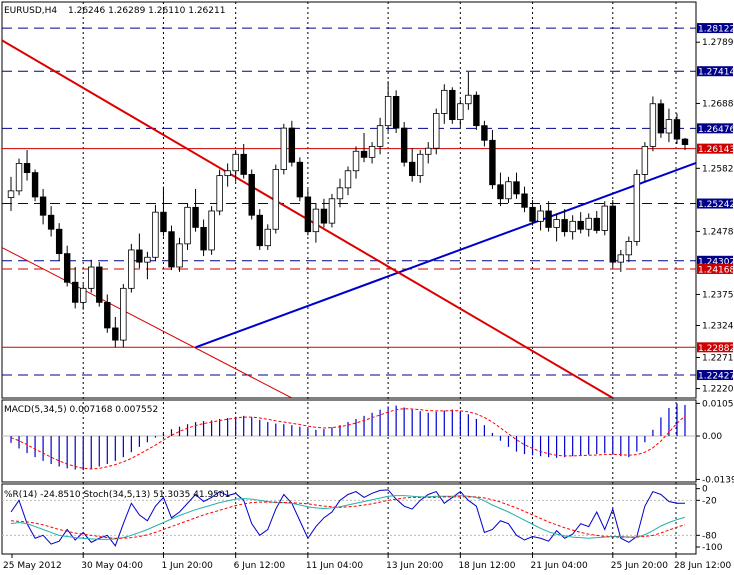 This screenshot has width=734, height=575. What do you see at coordinates (709, 536) in the screenshot?
I see `stoch-tick-label: -80` at bounding box center [709, 536].